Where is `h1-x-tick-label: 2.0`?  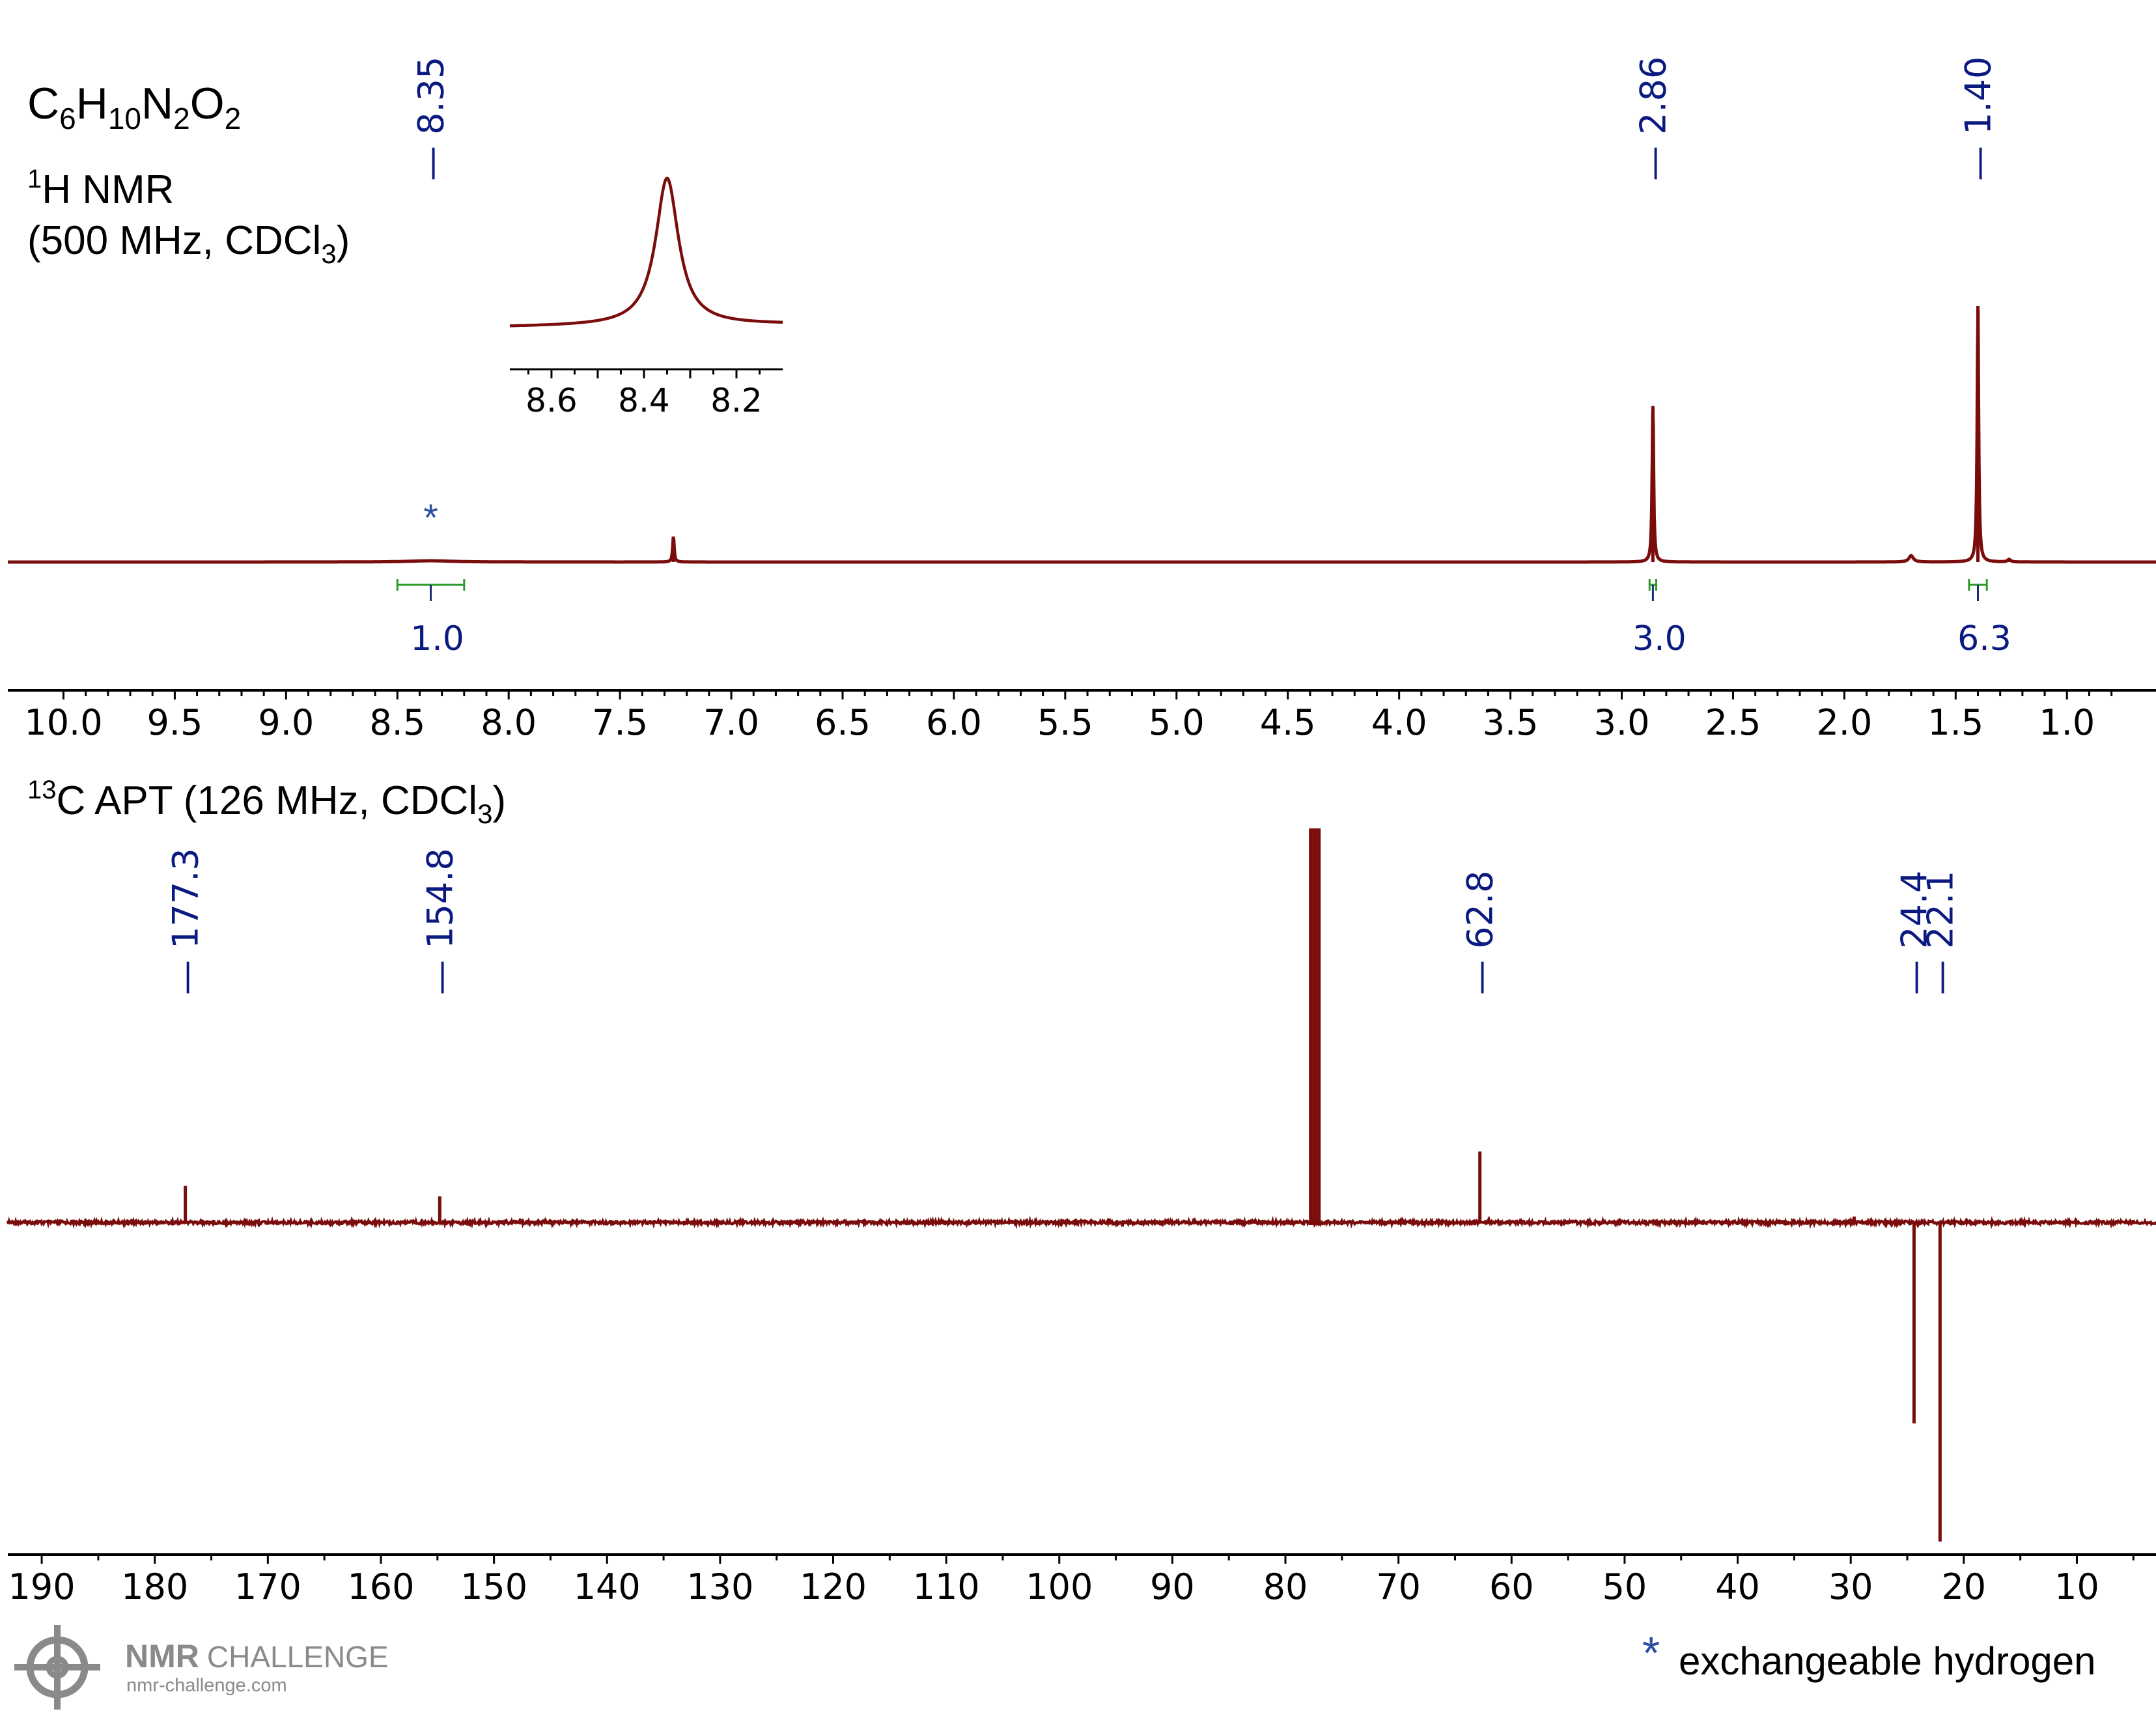
h1-x-tick-label: 2.0 is located at coordinates (1844, 722).